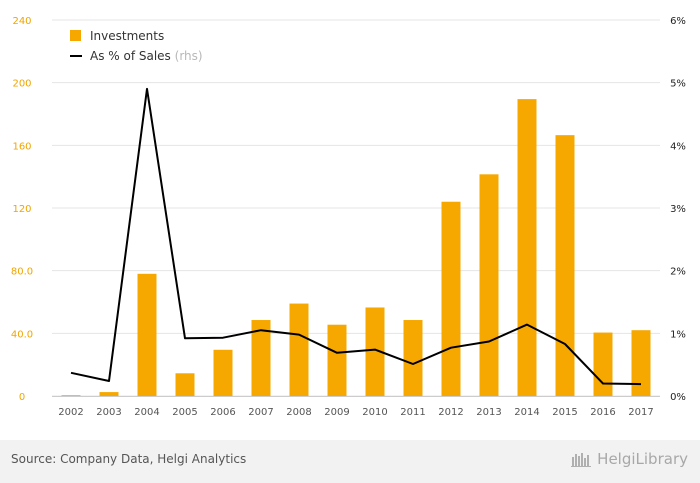 This screenshot has height=483, width=700. Describe the element at coordinates (581, 460) in the screenshot. I see `library-icon` at that location.